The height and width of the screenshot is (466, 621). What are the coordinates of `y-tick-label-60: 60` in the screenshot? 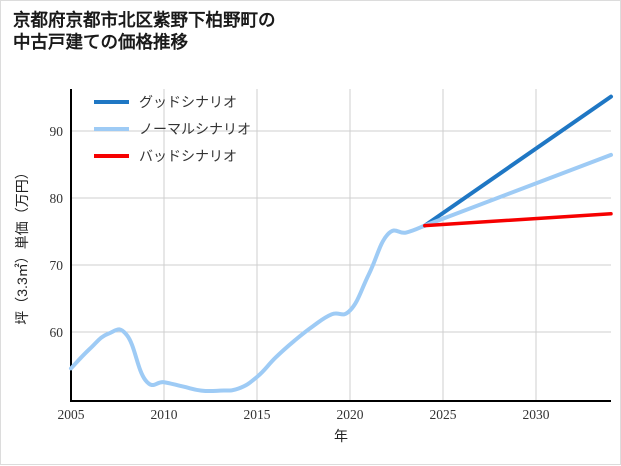 It's located at (57, 332).